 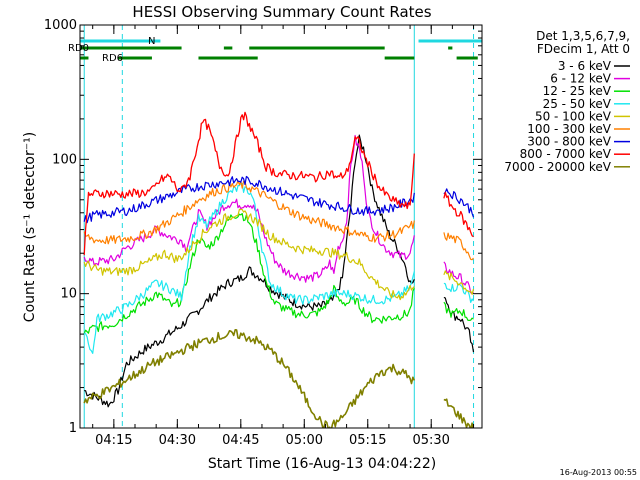 What do you see at coordinates (281, 12) in the screenshot?
I see `chart-title: HESSI Observing Summary Count Rates` at bounding box center [281, 12].